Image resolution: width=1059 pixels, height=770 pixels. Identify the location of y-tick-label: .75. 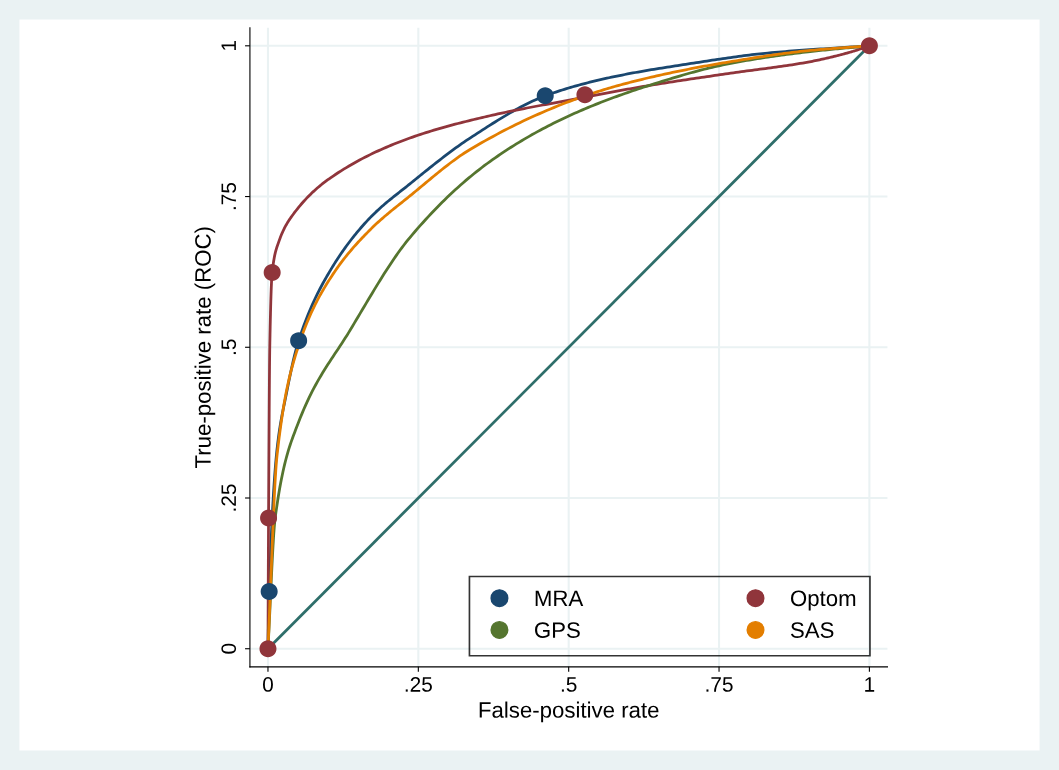
(229, 196).